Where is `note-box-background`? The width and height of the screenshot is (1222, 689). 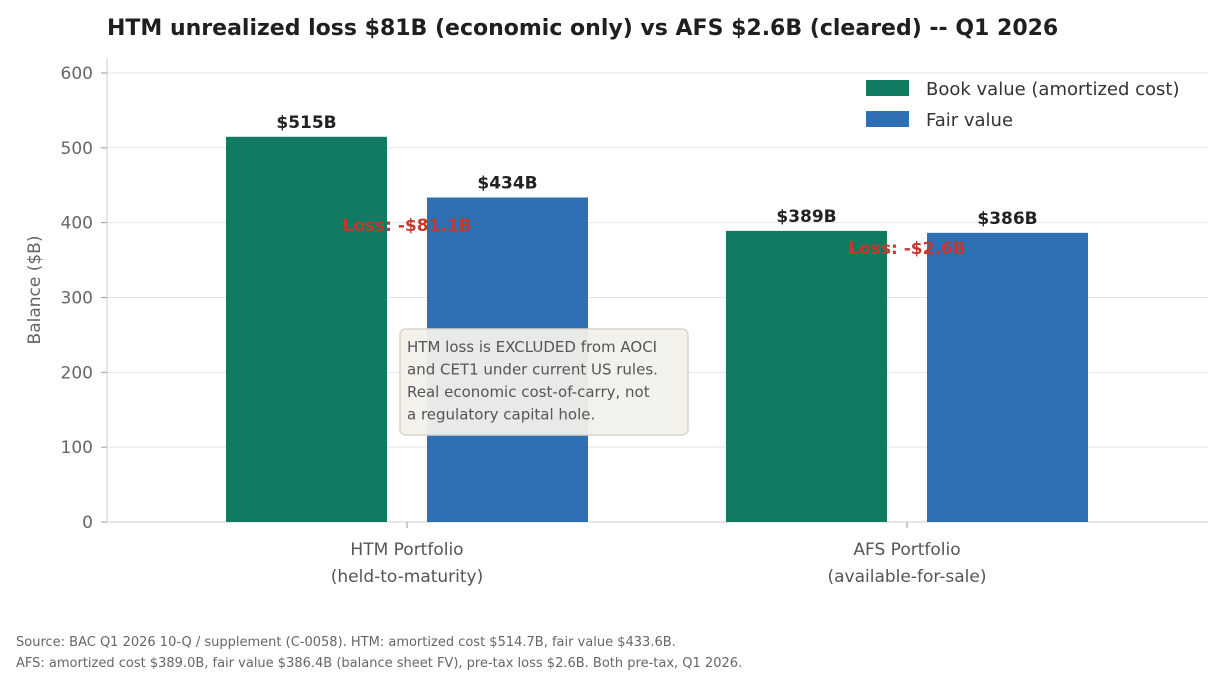
note-box-background is located at coordinates (544, 382).